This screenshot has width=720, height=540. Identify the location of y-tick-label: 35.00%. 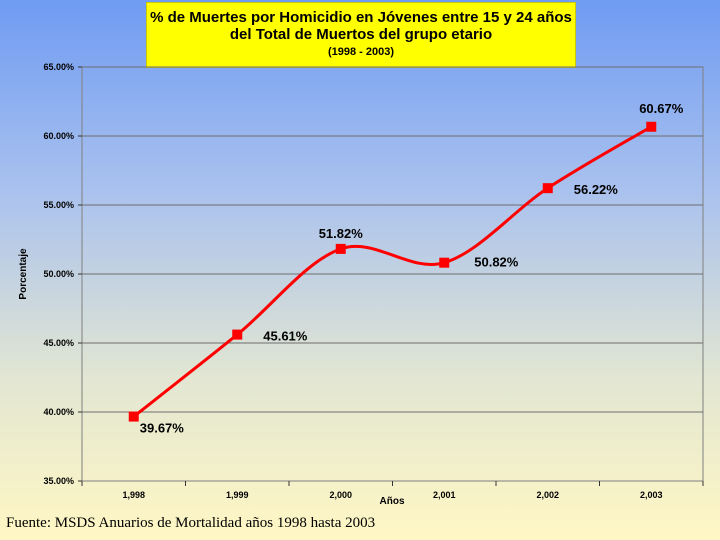
(58, 481).